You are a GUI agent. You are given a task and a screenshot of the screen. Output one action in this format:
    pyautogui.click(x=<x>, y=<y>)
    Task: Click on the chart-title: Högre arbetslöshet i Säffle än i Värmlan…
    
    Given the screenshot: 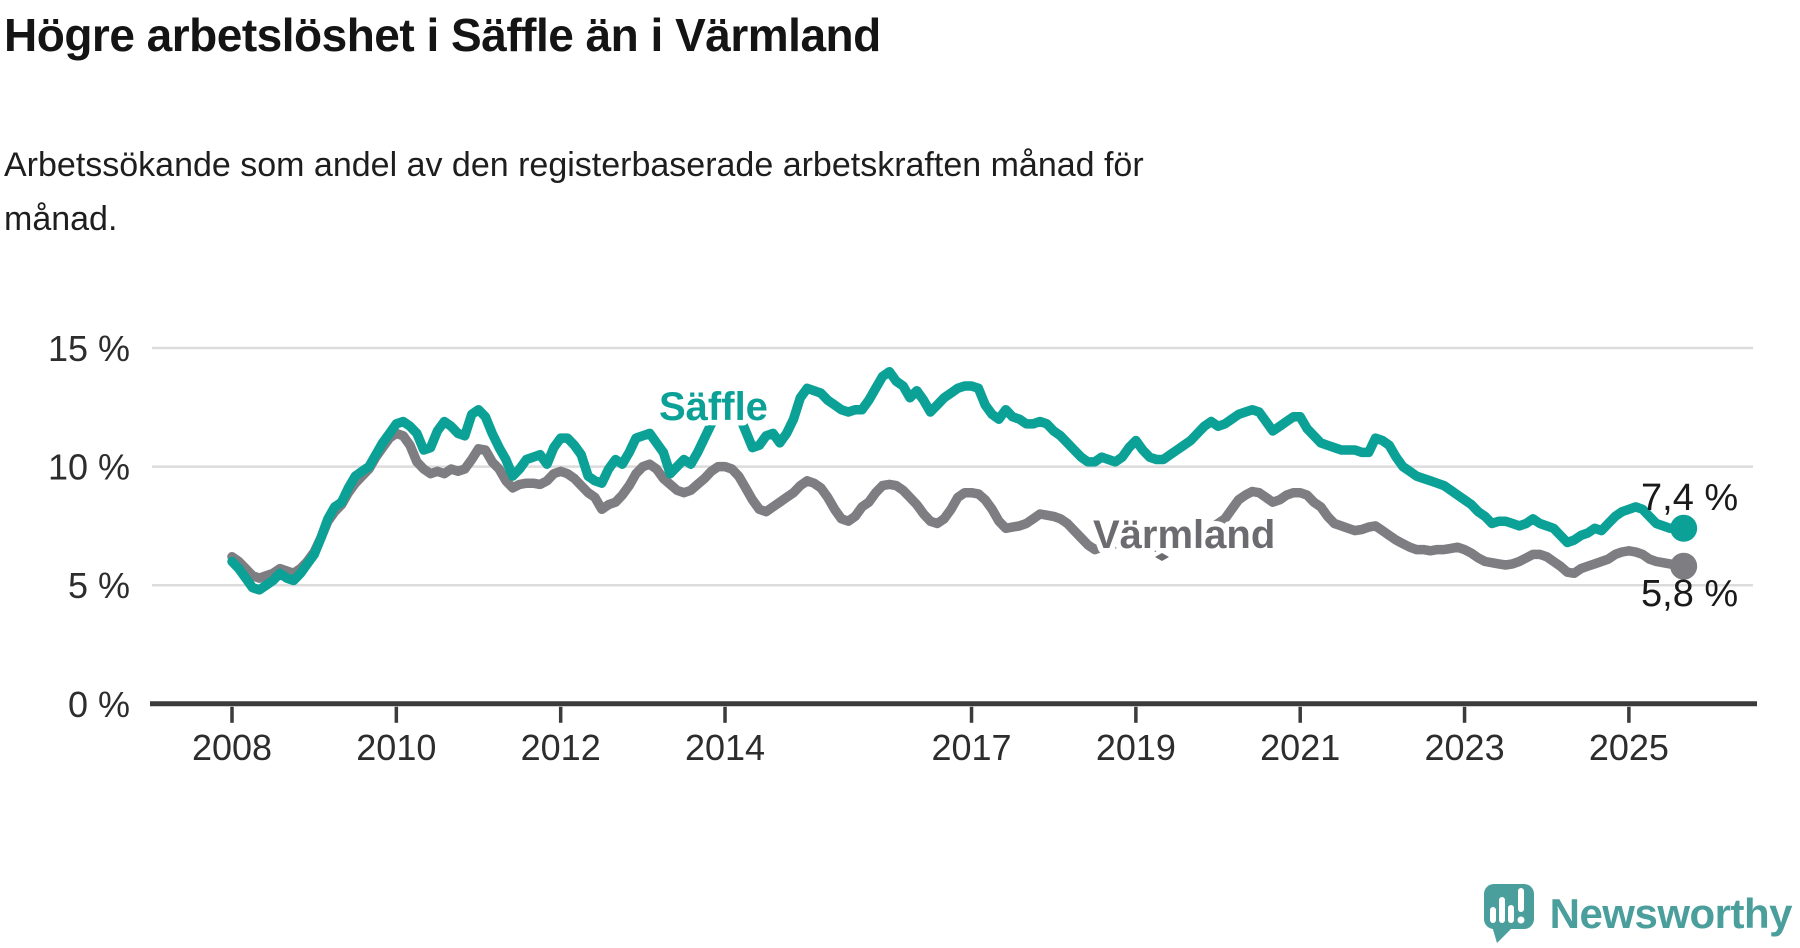 What is the action you would take?
    pyautogui.click(x=442, y=35)
    